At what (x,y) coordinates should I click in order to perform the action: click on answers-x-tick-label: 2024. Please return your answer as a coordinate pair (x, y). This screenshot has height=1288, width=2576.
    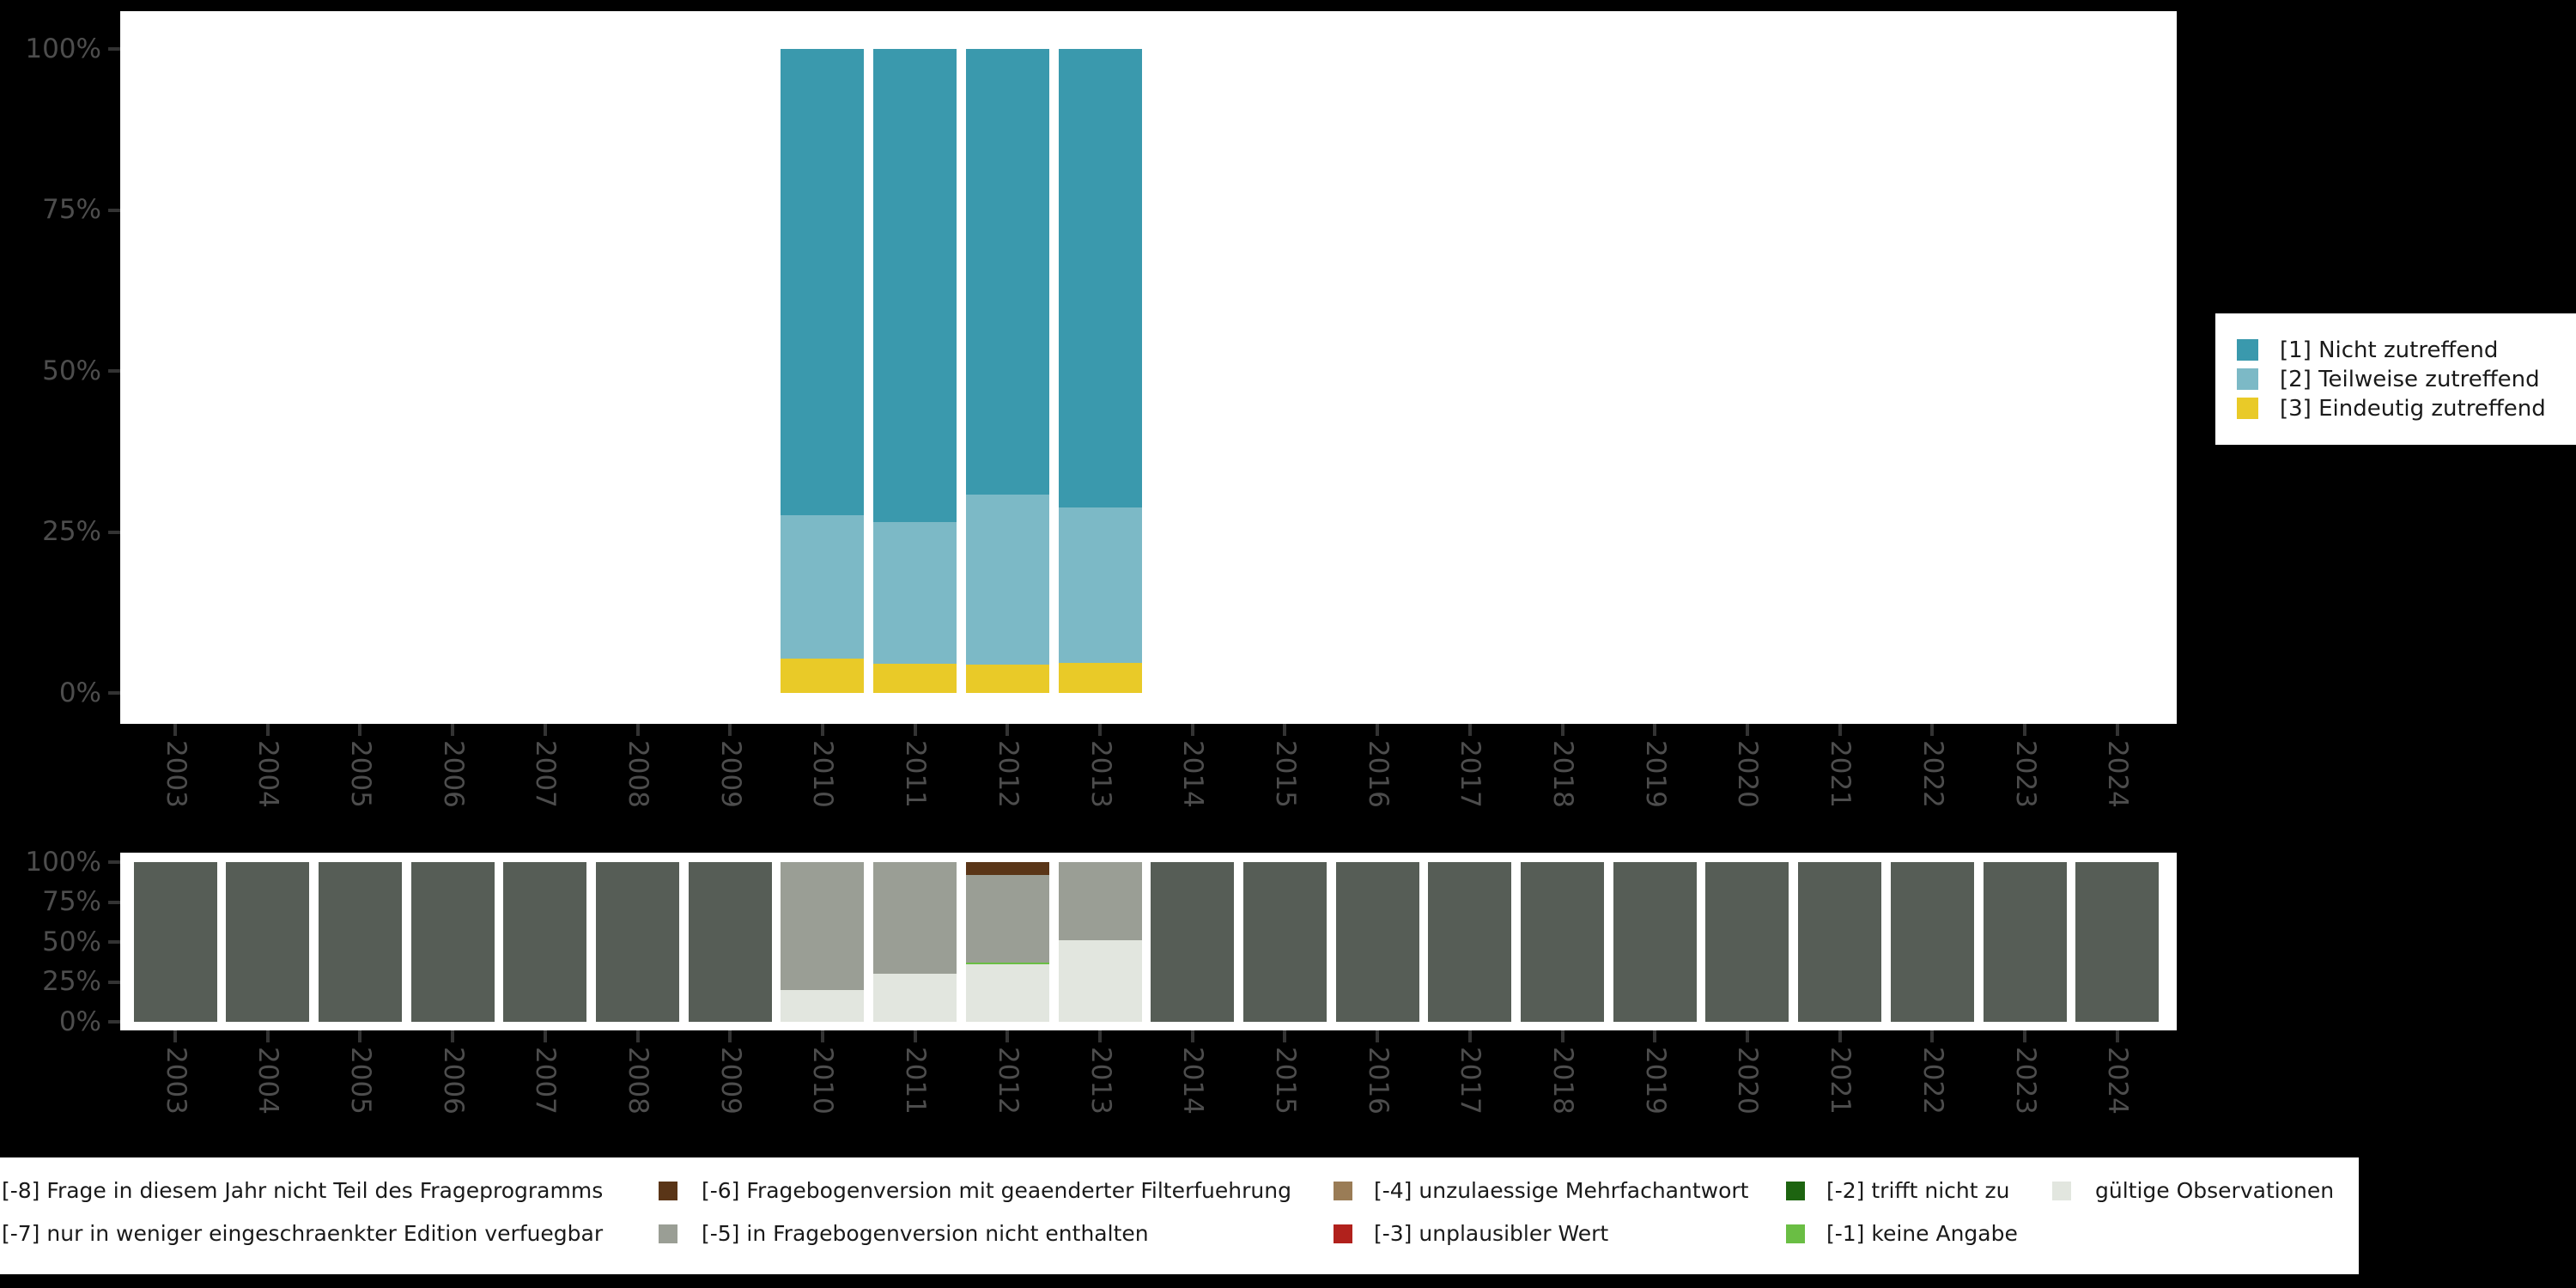
    Looking at the image, I should click on (2118, 774).